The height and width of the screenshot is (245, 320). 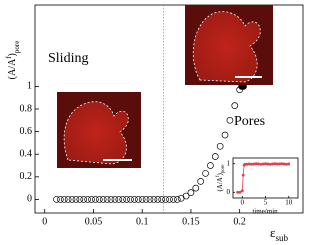 What do you see at coordinates (266, 203) in the screenshot?
I see `x-tick-label: 5` at bounding box center [266, 203].